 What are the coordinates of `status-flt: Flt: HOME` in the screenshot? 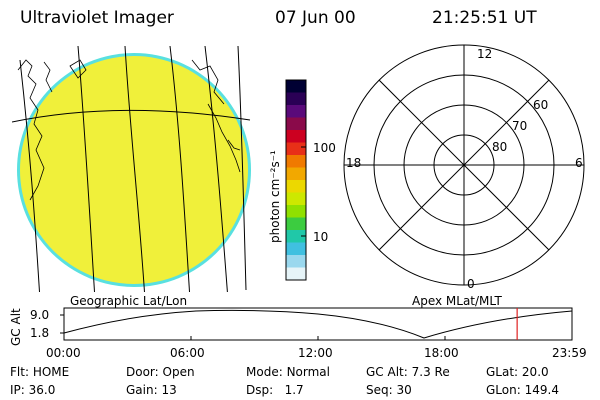 It's located at (40, 372).